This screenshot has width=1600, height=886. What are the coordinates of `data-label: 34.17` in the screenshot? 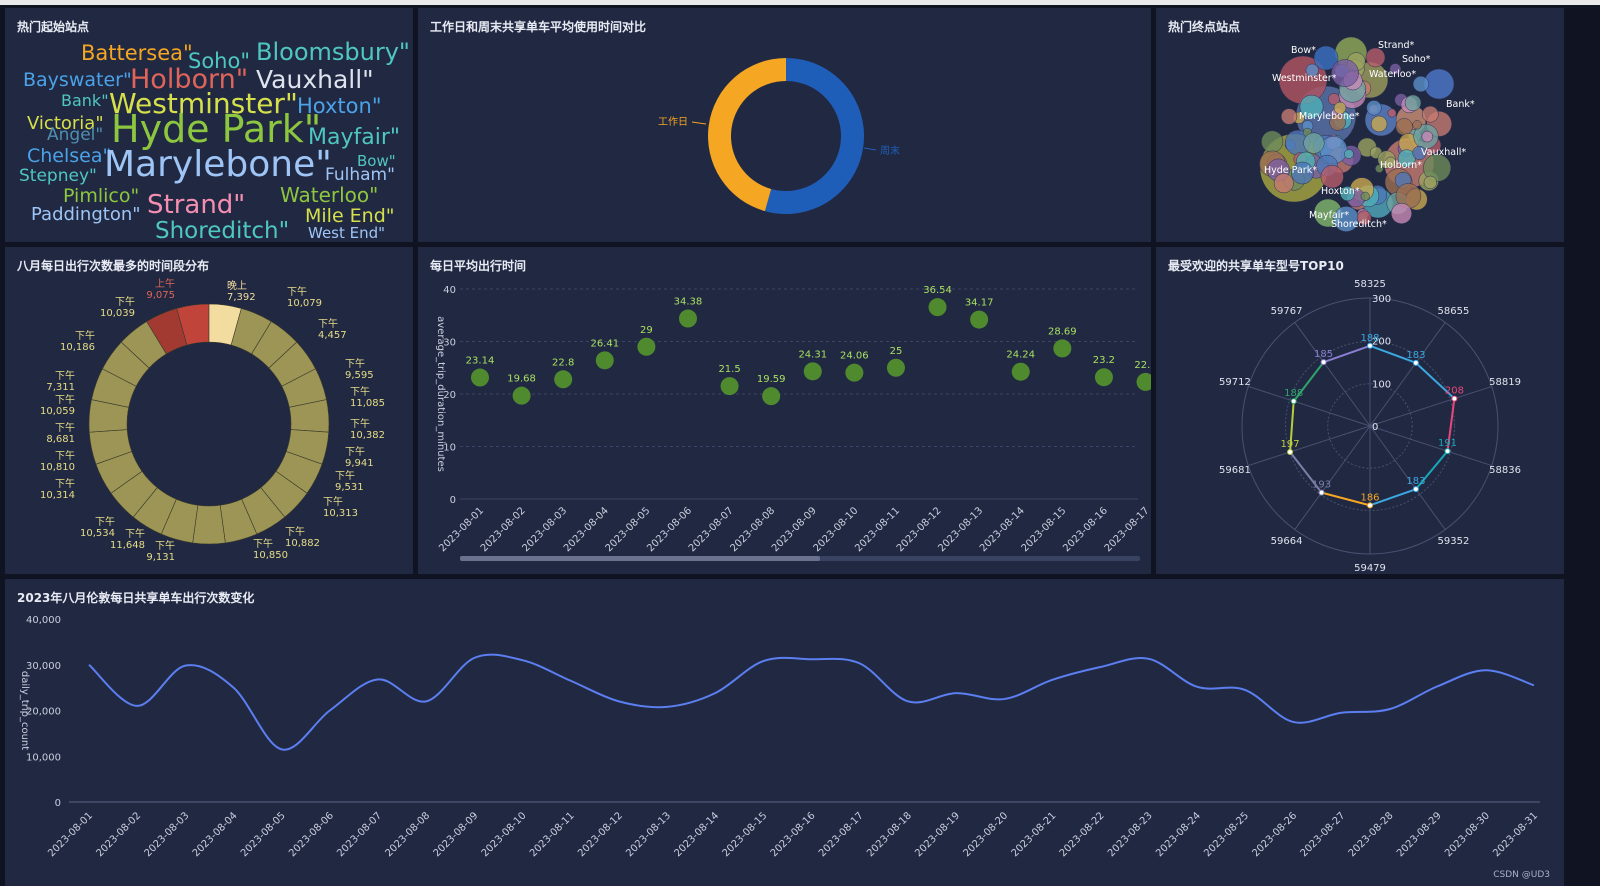 It's located at (979, 303).